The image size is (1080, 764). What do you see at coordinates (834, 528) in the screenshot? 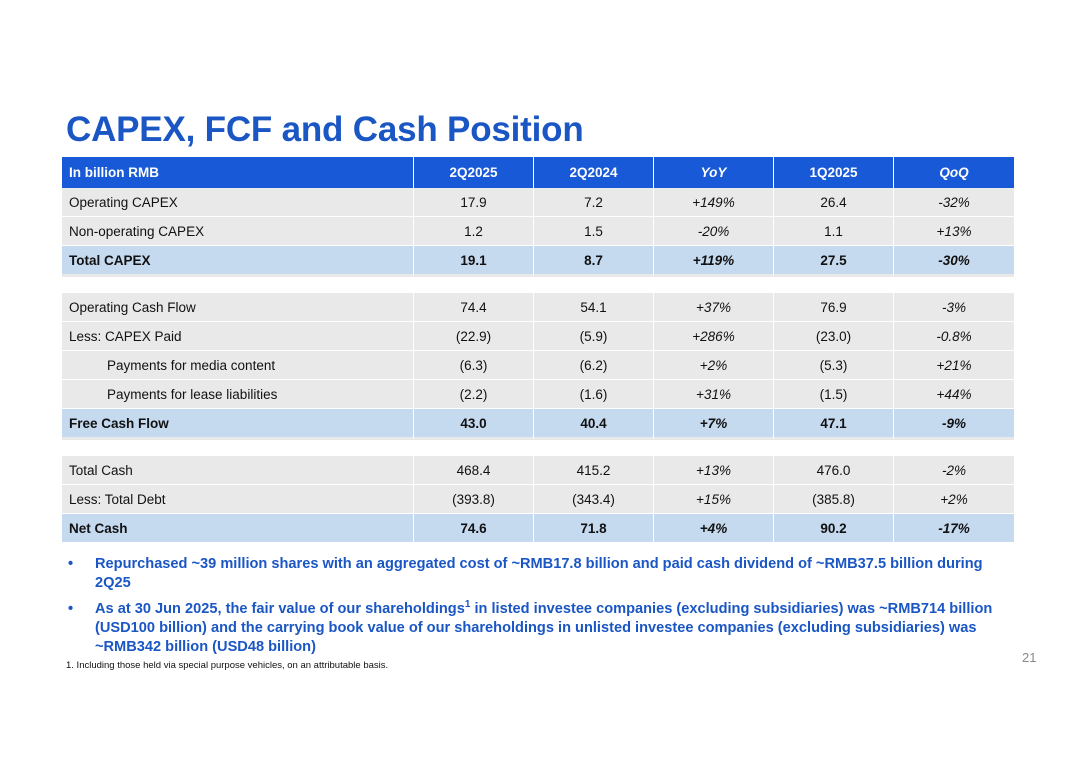
I see `value-cell: 90.2` at bounding box center [834, 528].